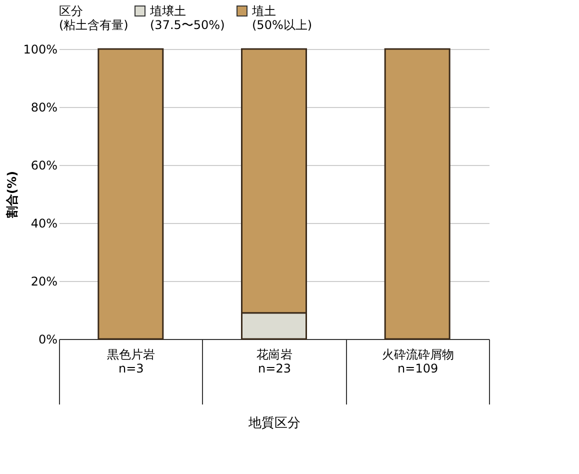 The width and height of the screenshot is (579, 474). Describe the element at coordinates (274, 362) in the screenshot. I see `x-tick-label: 花崗岩 n=23` at that location.